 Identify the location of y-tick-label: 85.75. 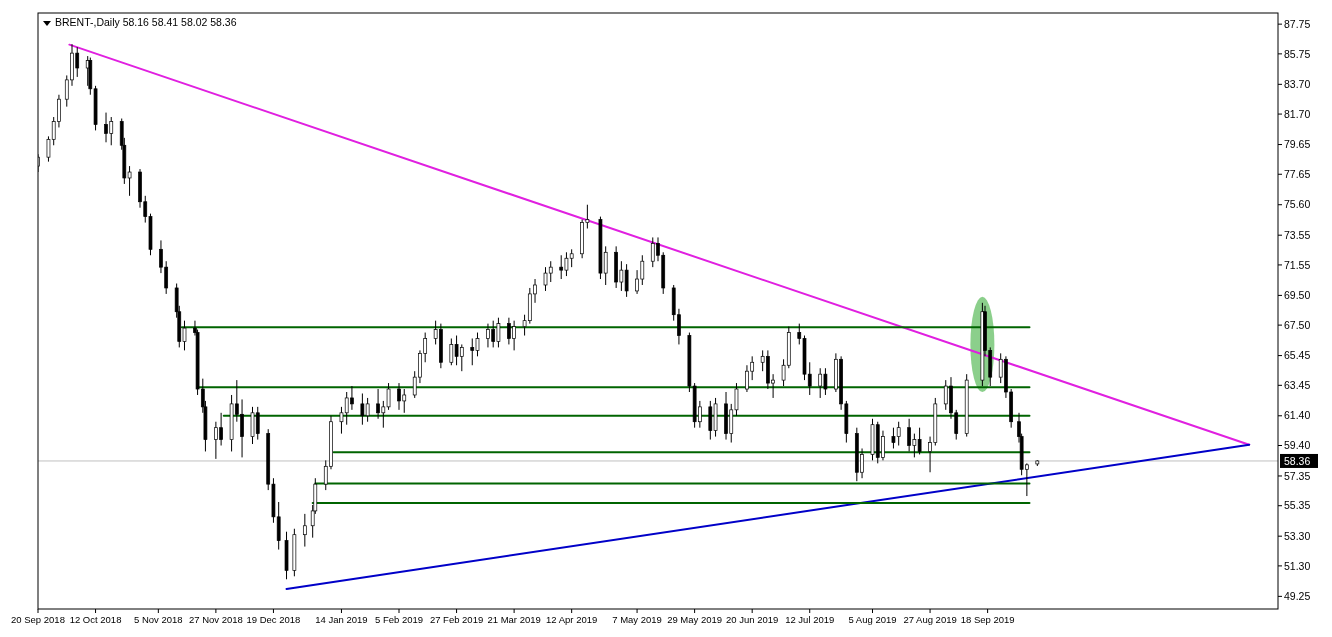
(1297, 53).